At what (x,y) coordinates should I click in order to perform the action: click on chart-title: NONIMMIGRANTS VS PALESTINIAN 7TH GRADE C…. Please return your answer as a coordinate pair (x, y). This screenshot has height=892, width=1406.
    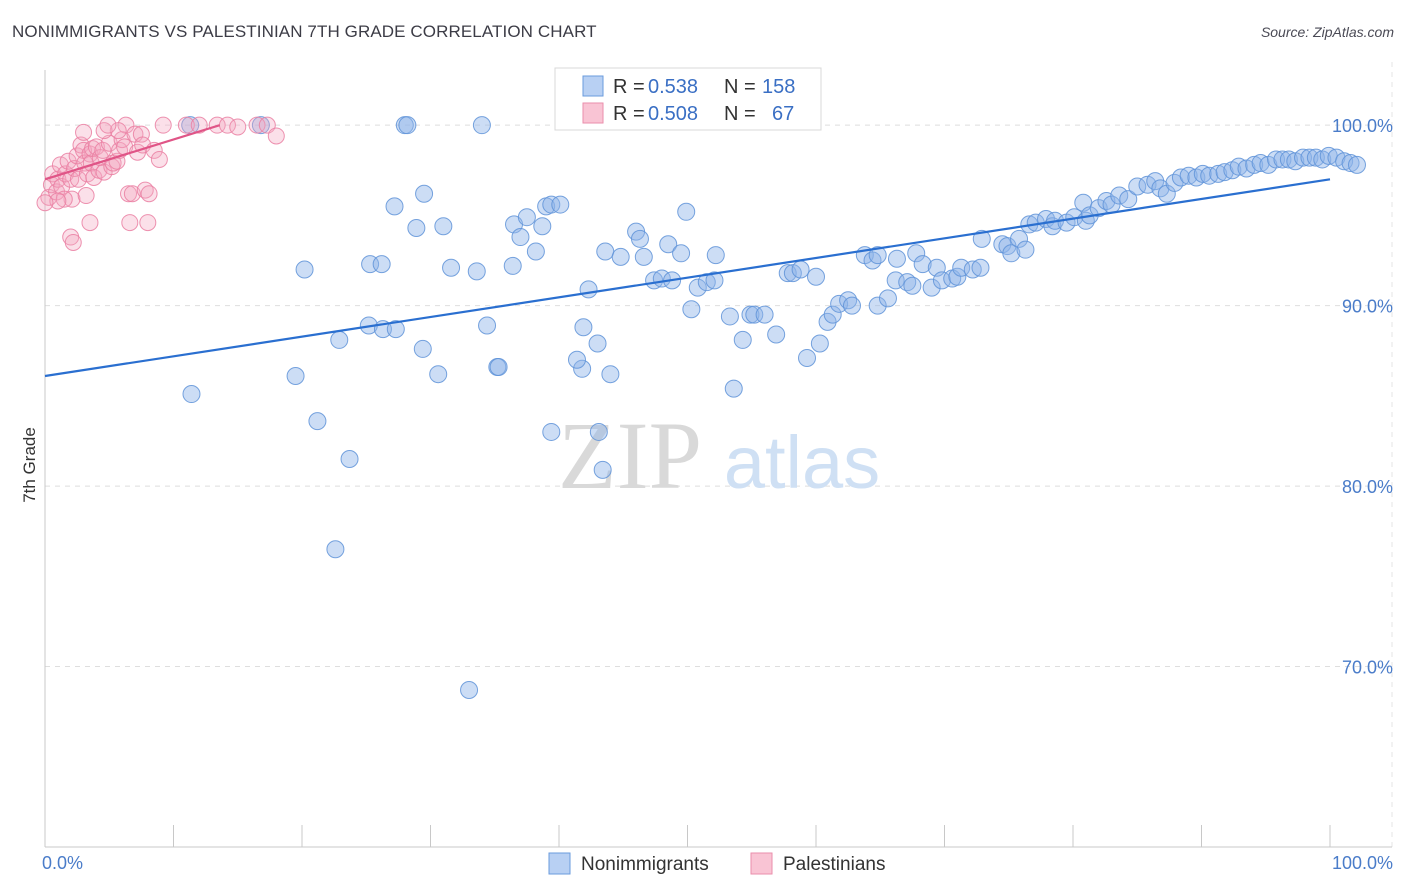
    Looking at the image, I should click on (304, 31).